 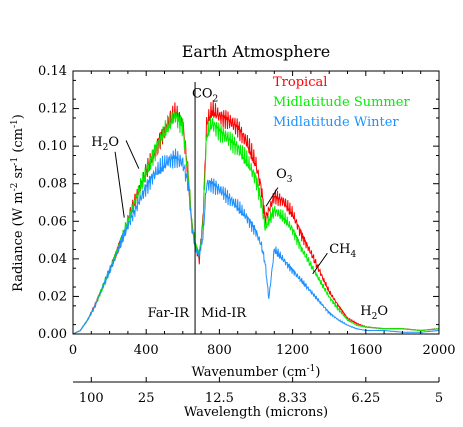 I want to click on ch4-pointer, so click(x=320, y=263).